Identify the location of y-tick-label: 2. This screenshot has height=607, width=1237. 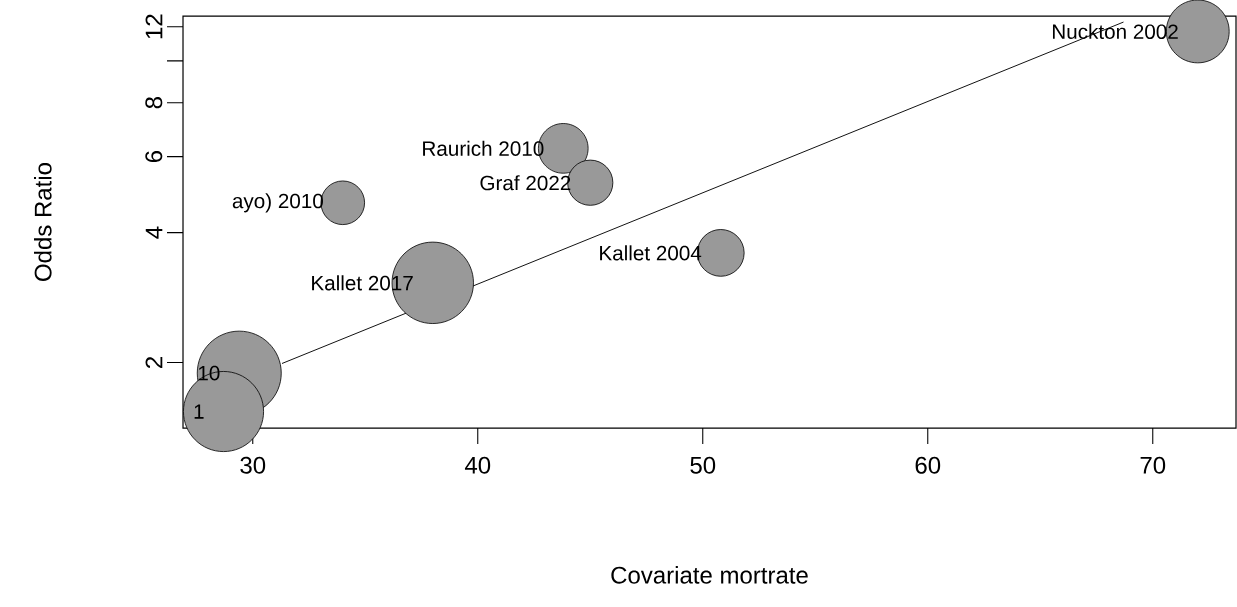
(154, 362).